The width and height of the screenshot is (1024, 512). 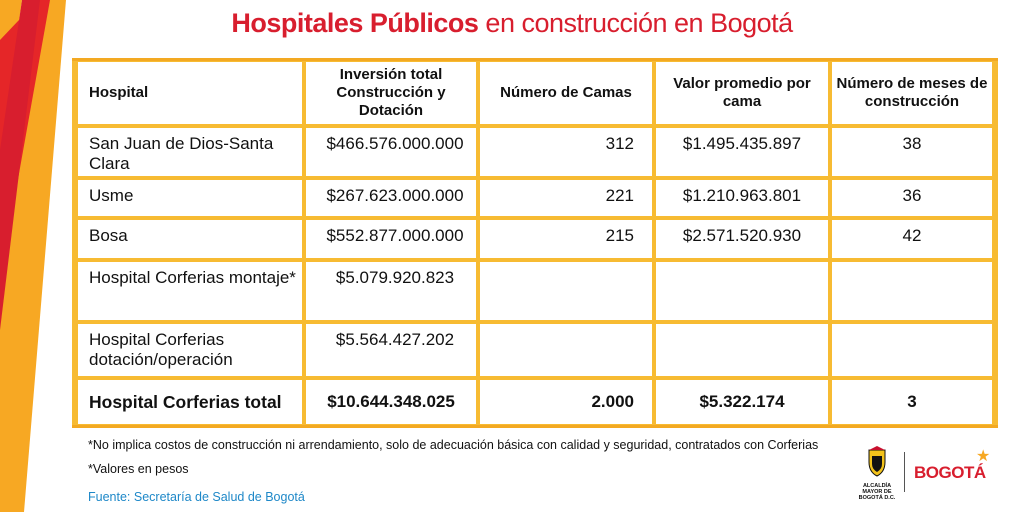 I want to click on table-total-inversion: $10.644.348.025, so click(x=391, y=402).